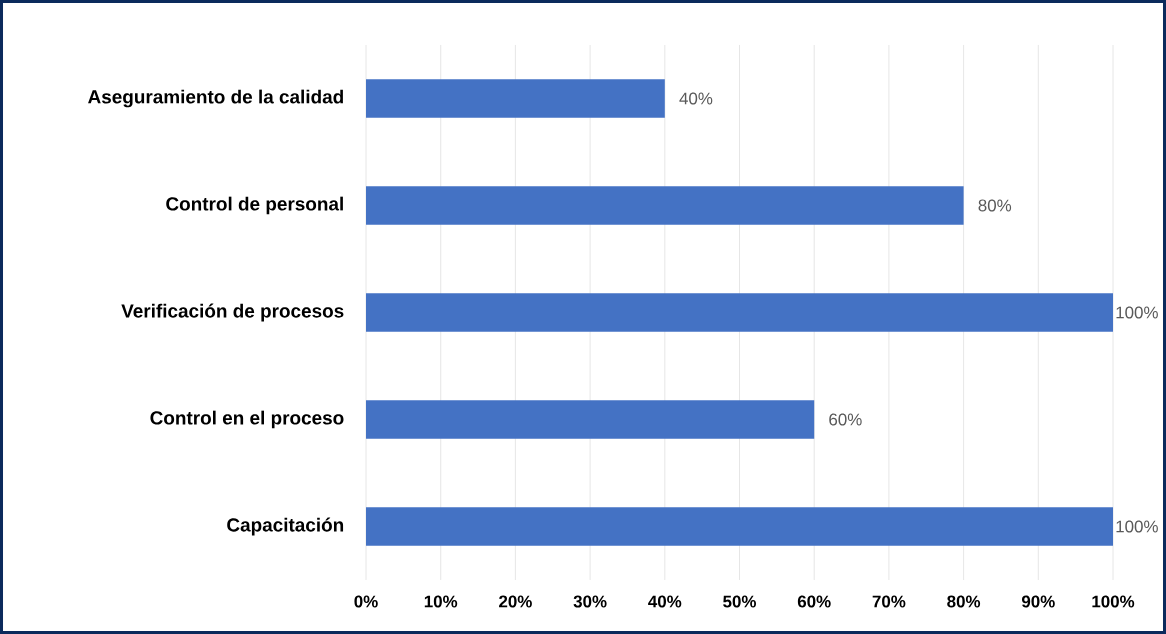  I want to click on y-tick-label: Capacitación, so click(285, 526).